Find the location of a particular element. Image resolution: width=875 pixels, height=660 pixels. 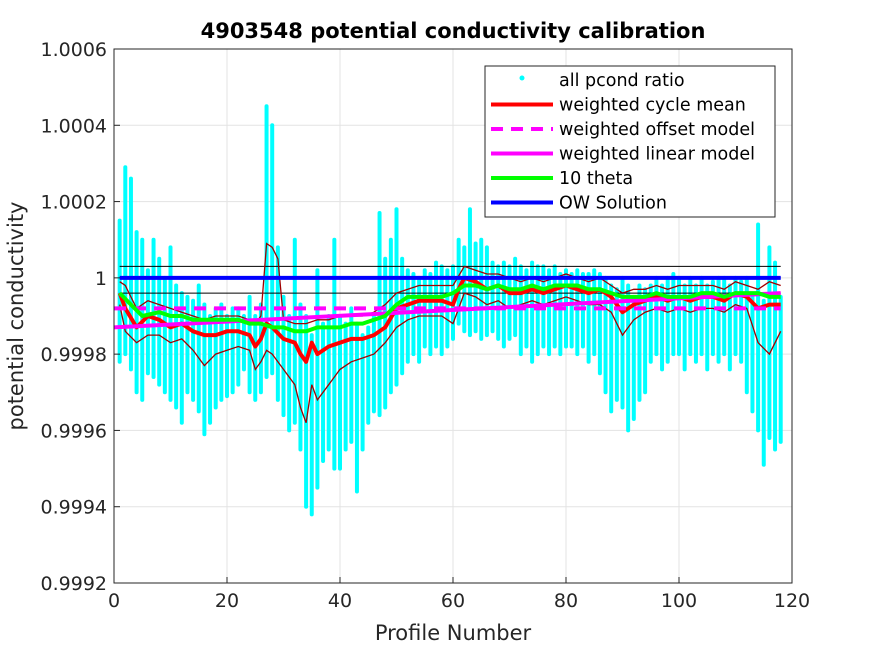

y-tick-label: 1.0006 is located at coordinates (74, 50).